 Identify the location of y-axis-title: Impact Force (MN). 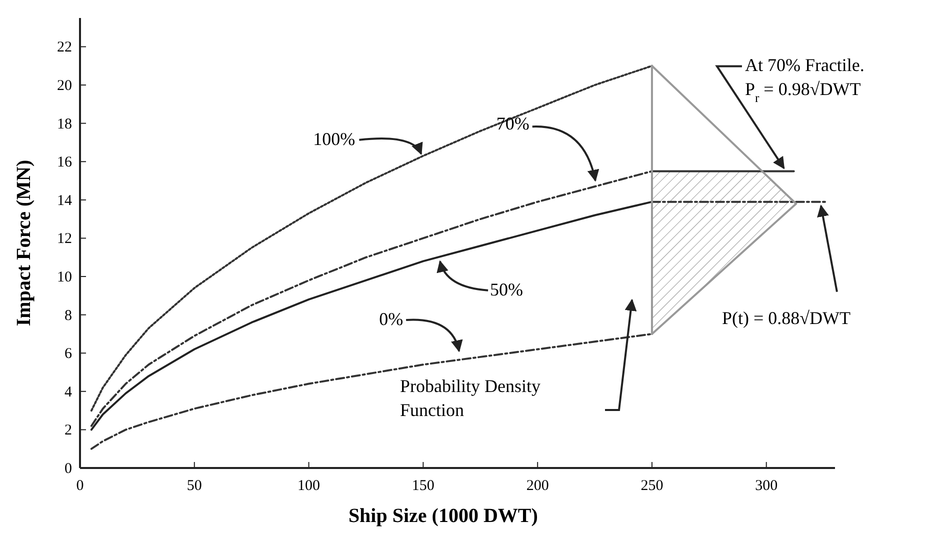
(24, 243).